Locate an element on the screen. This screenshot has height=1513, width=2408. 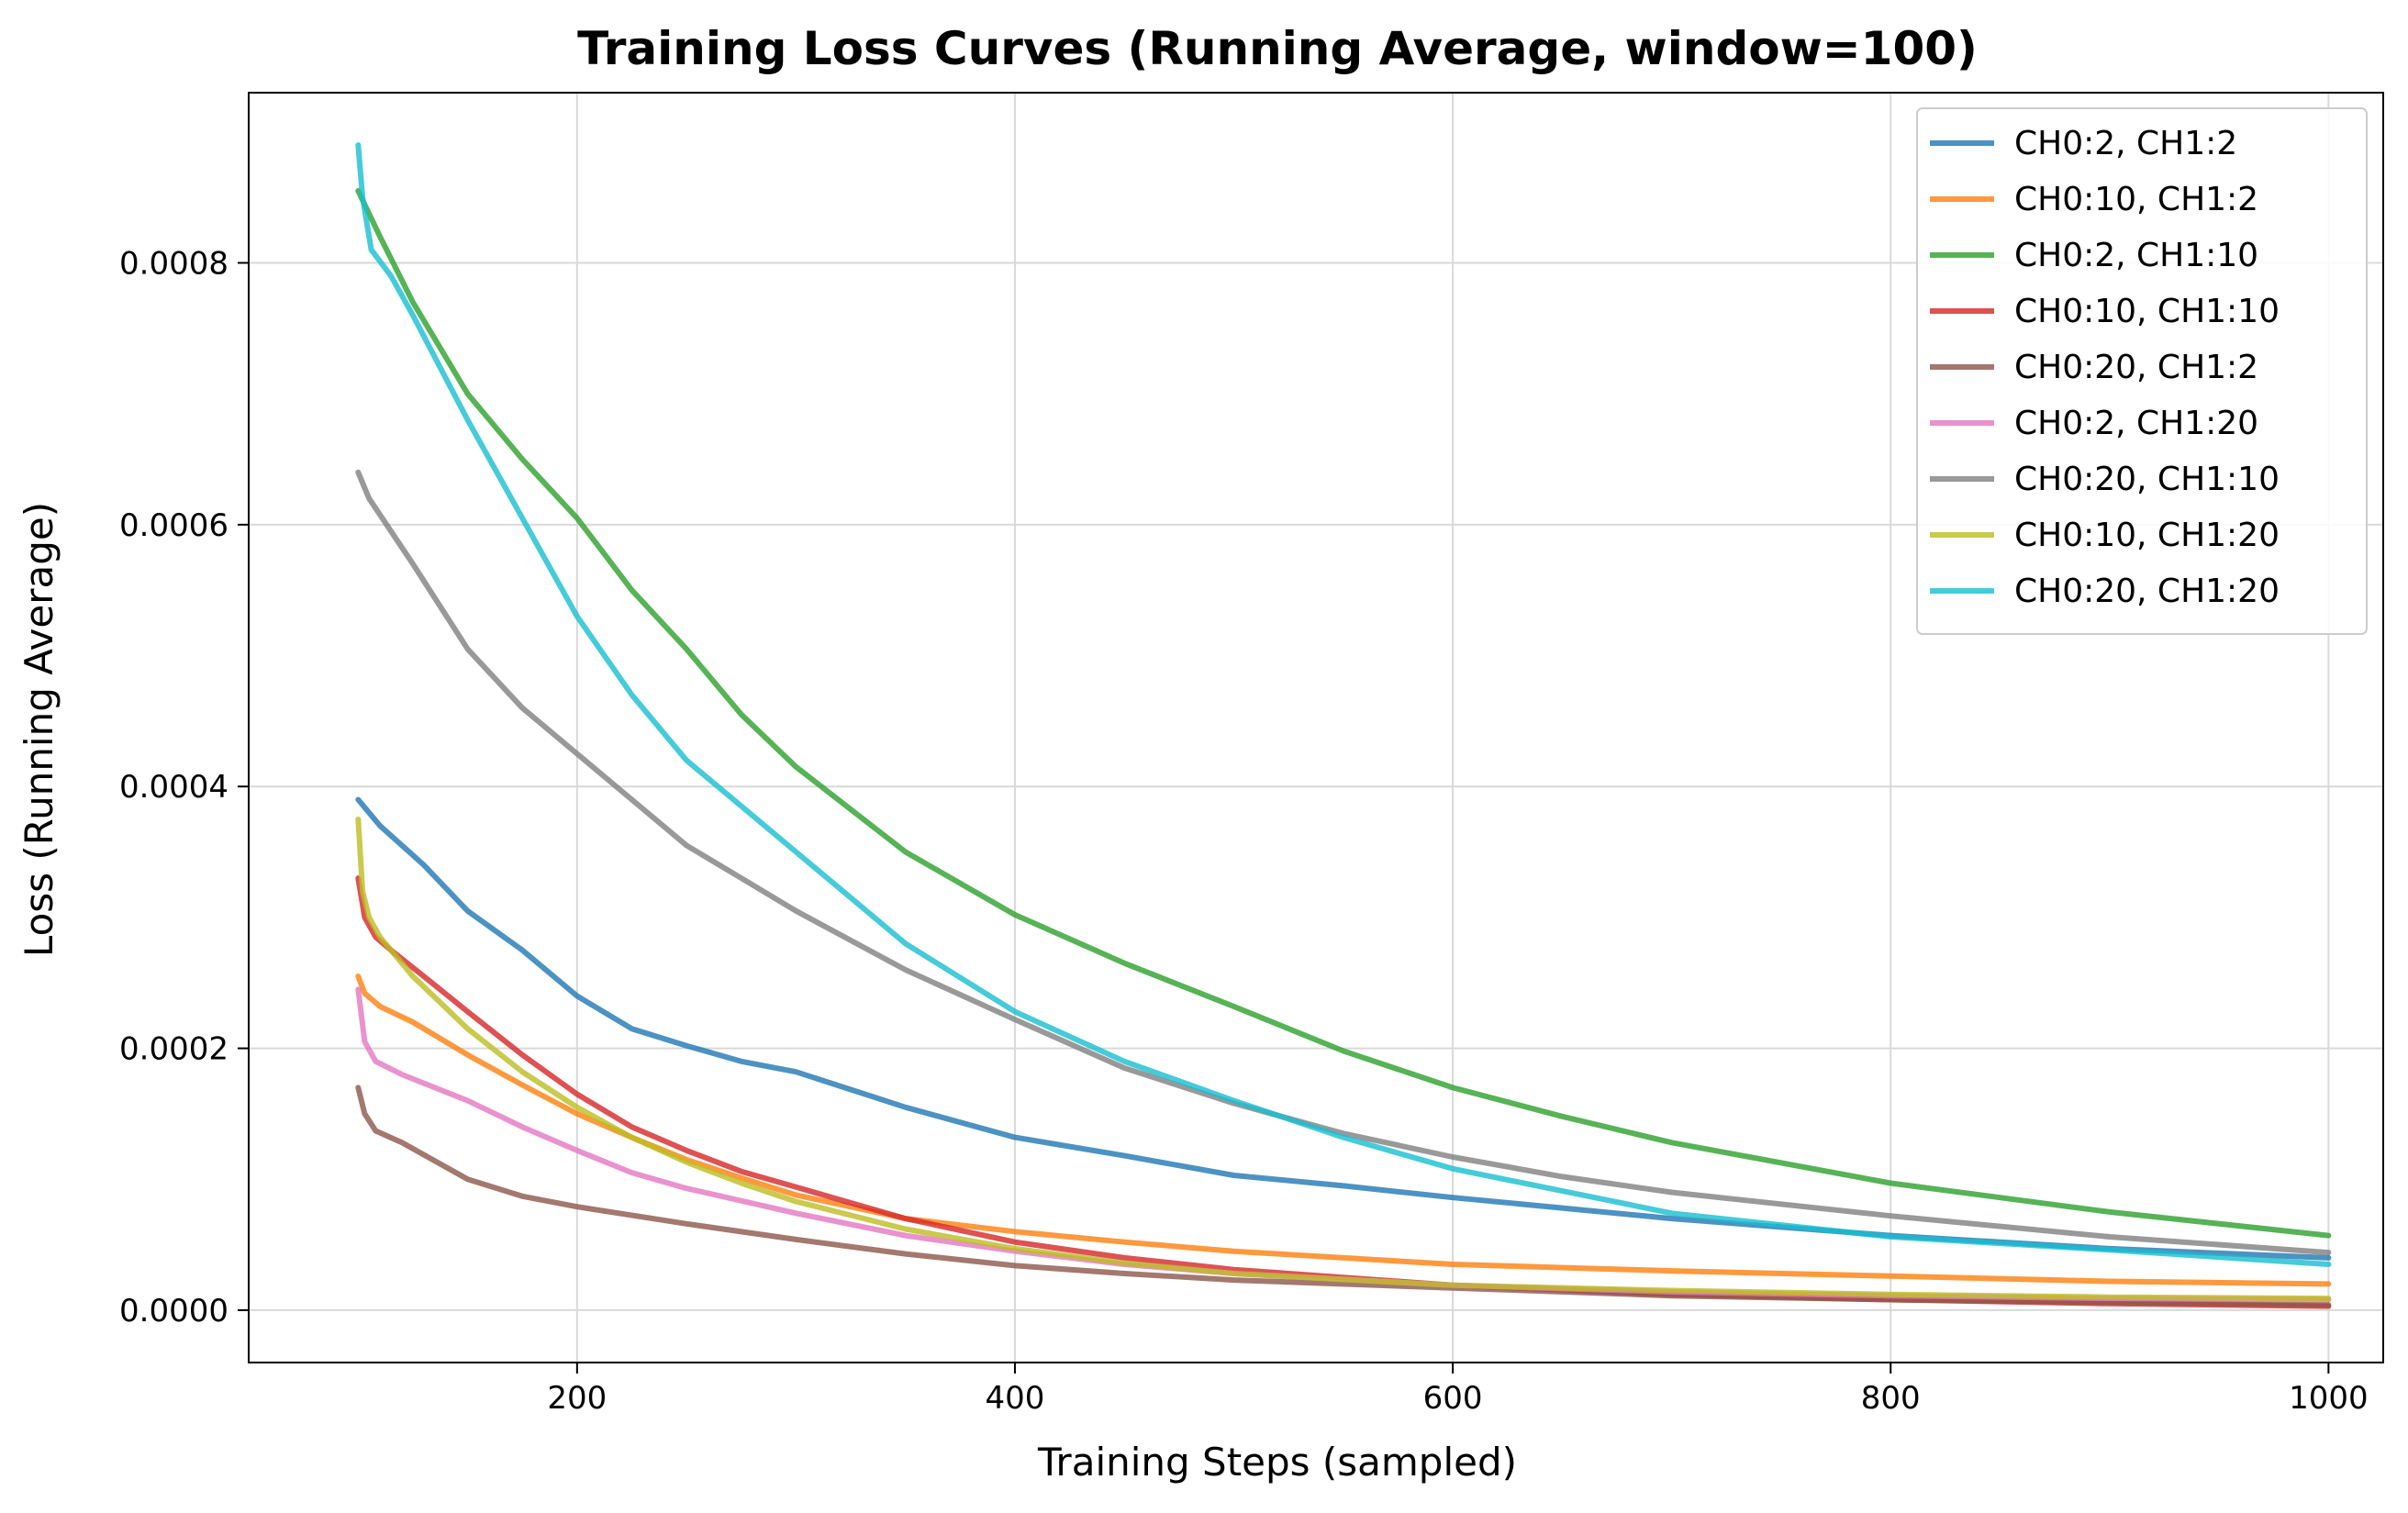
y-tick-label: 0.0004 is located at coordinates (174, 787).